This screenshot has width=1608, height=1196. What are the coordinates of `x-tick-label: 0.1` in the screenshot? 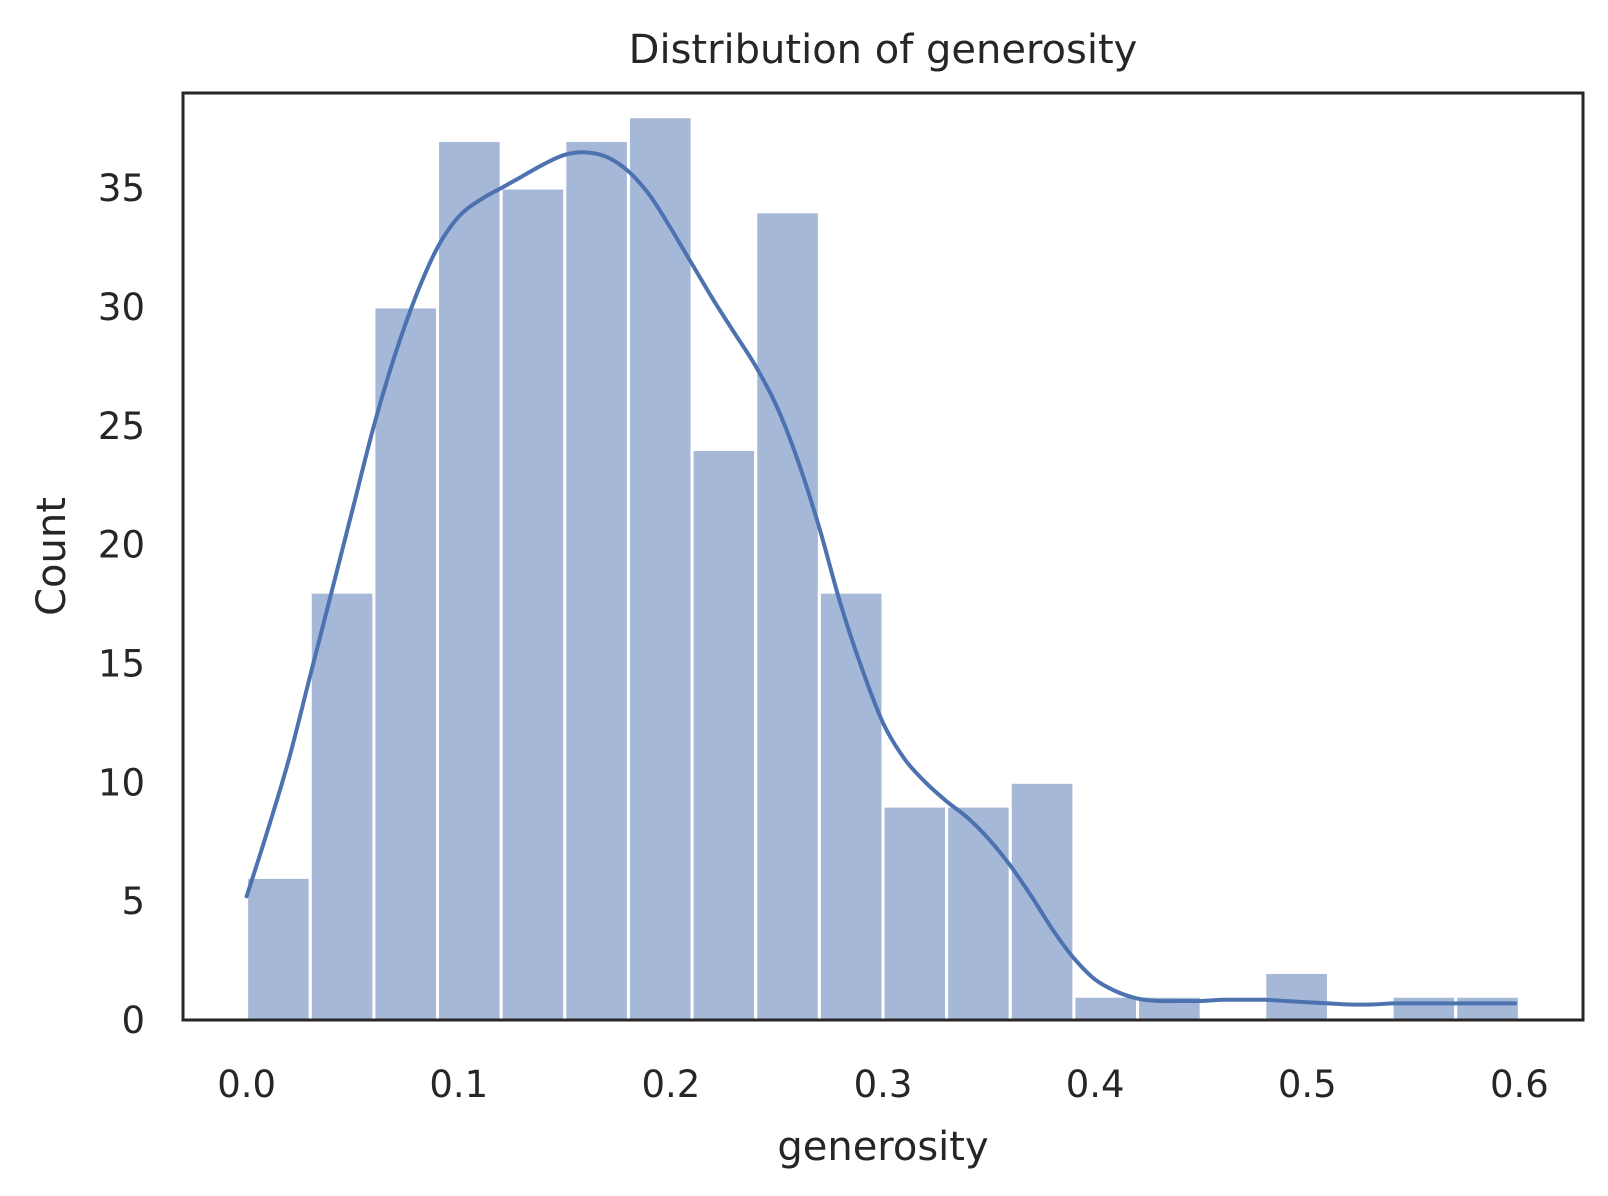 It's located at (458, 1084).